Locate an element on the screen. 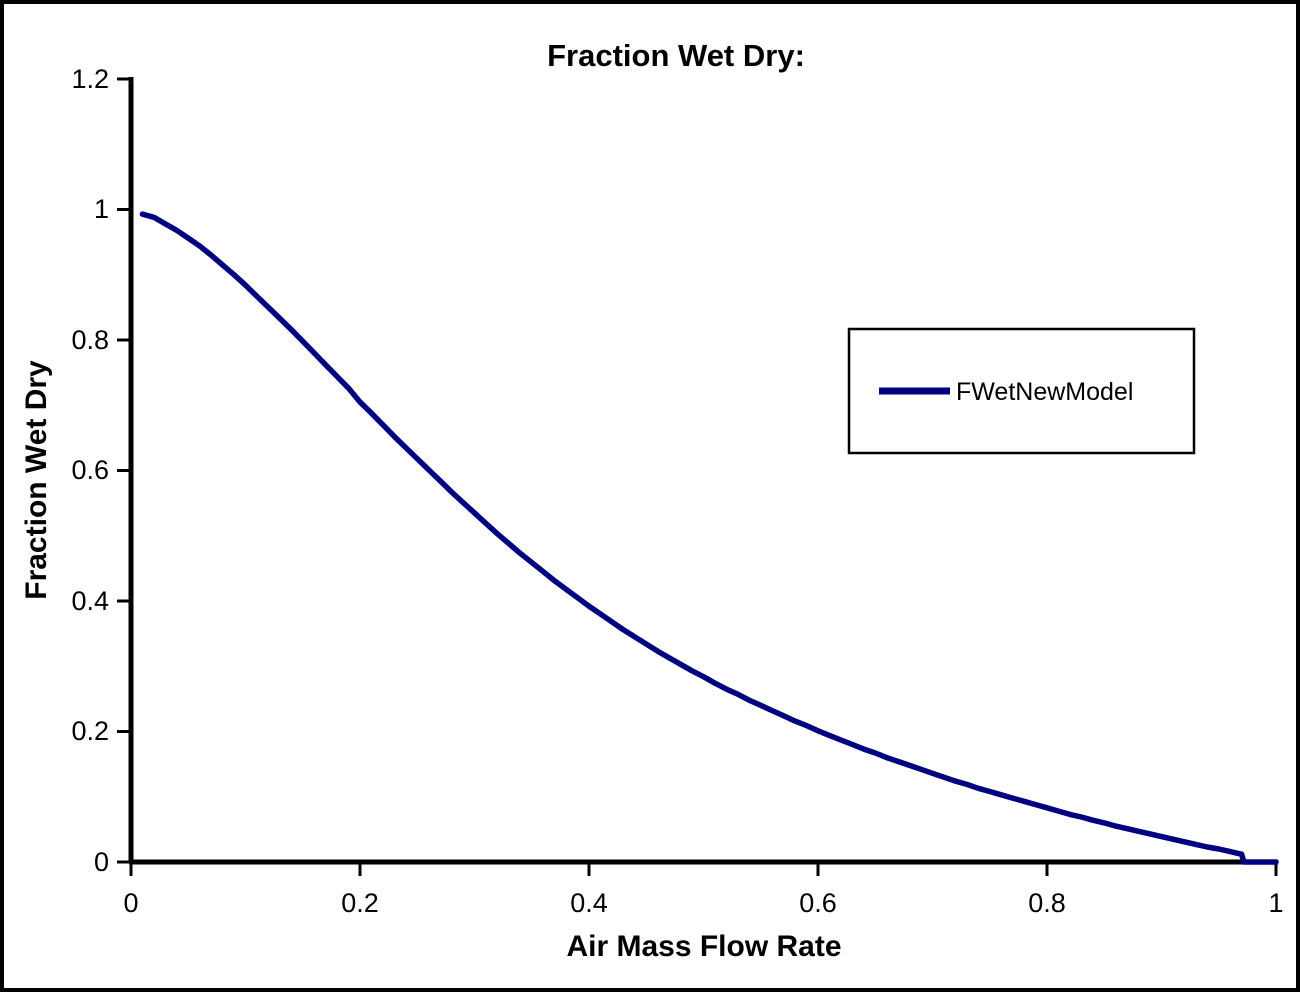 The image size is (1300, 992). x-tick-label: 0.4 is located at coordinates (589, 903).